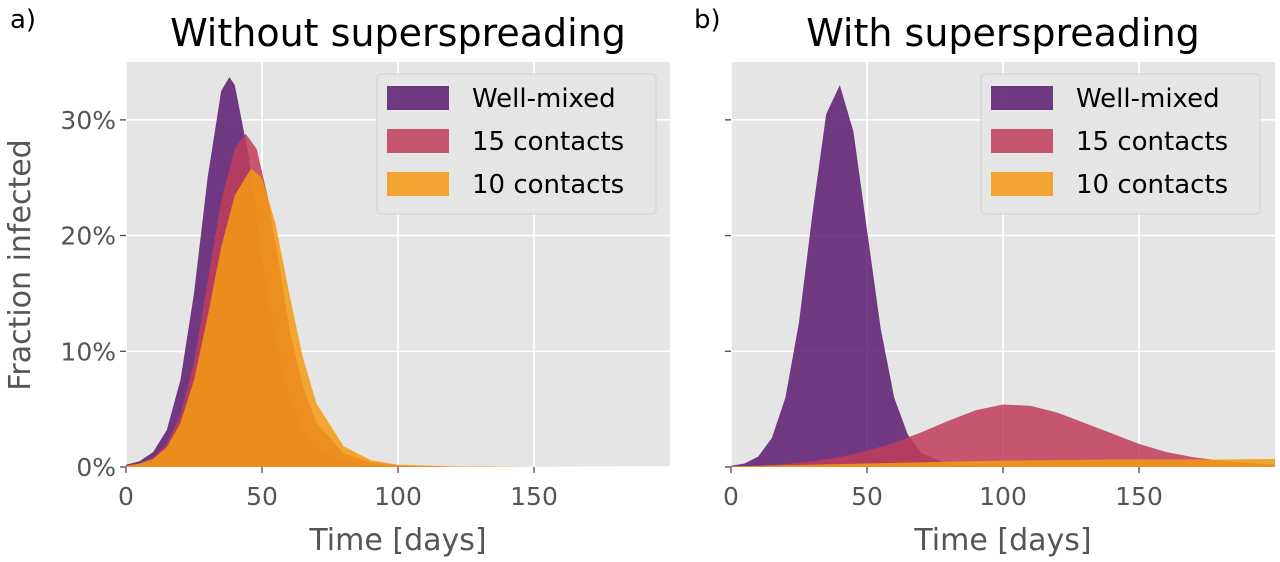 The height and width of the screenshot is (562, 1280). I want to click on x-tick-label-b-0: 0, so click(731, 496).